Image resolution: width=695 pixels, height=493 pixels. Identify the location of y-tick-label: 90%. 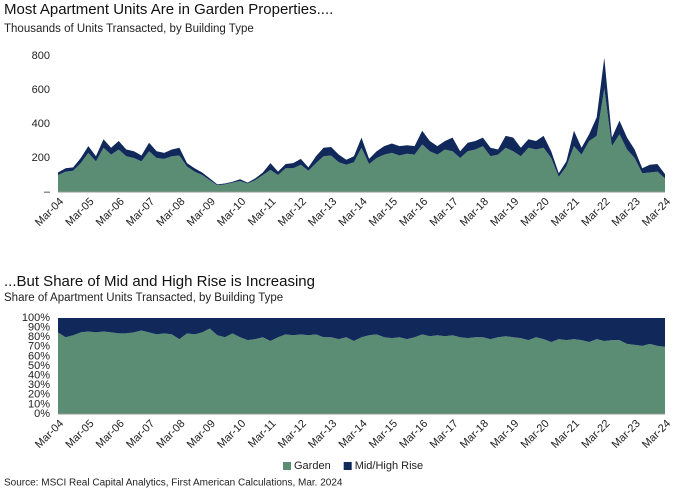
(39, 328).